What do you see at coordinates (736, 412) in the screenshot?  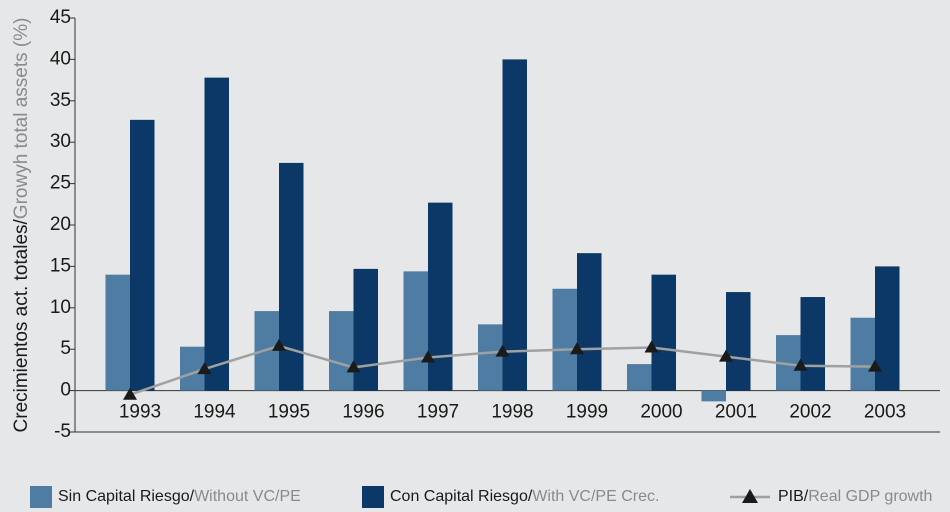 I see `x-tick-label: 2001` at bounding box center [736, 412].